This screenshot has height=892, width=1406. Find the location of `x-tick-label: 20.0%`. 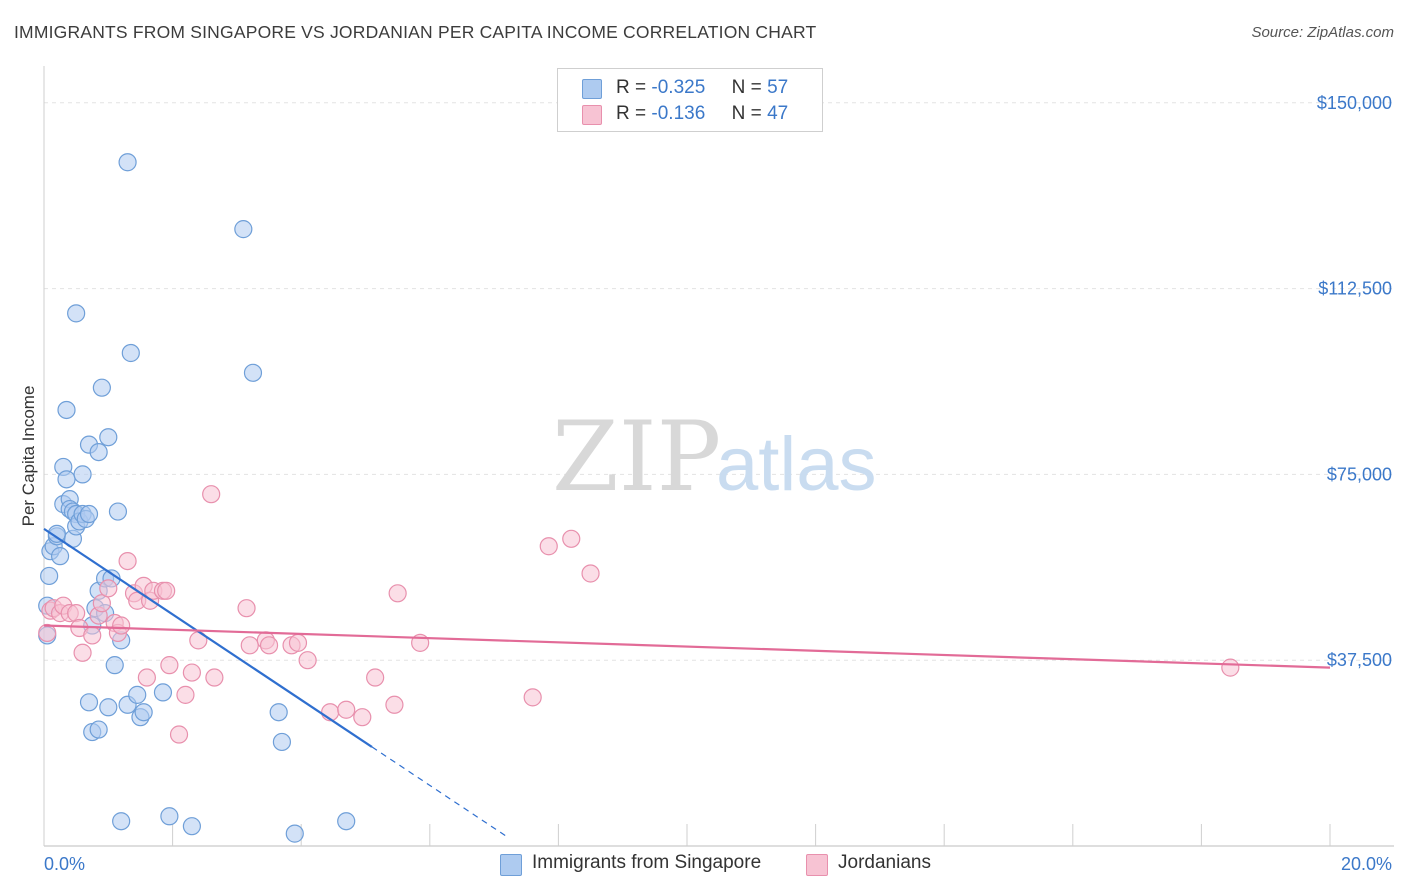

x-tick-label: 20.0% is located at coordinates (1366, 864).